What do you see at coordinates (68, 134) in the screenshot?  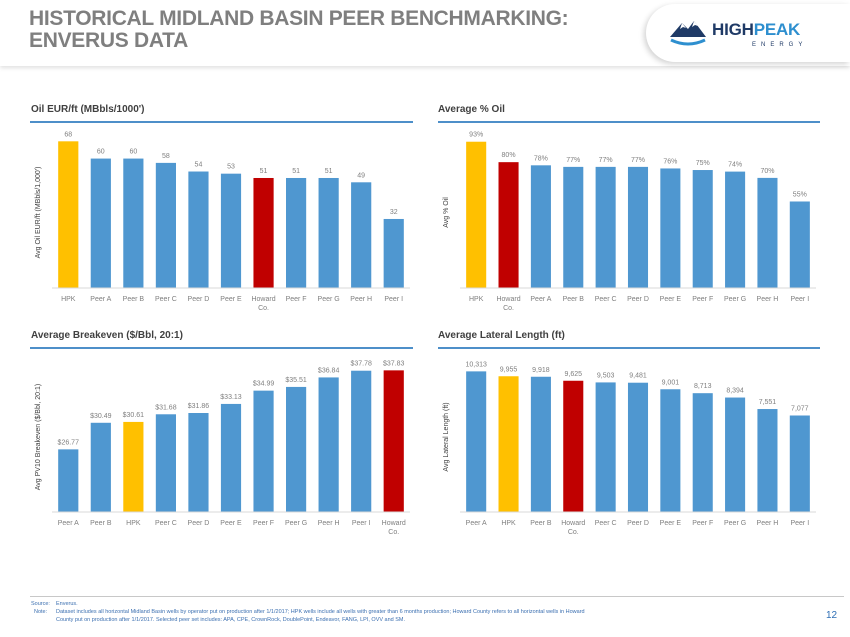 I see `data-label: 68` at bounding box center [68, 134].